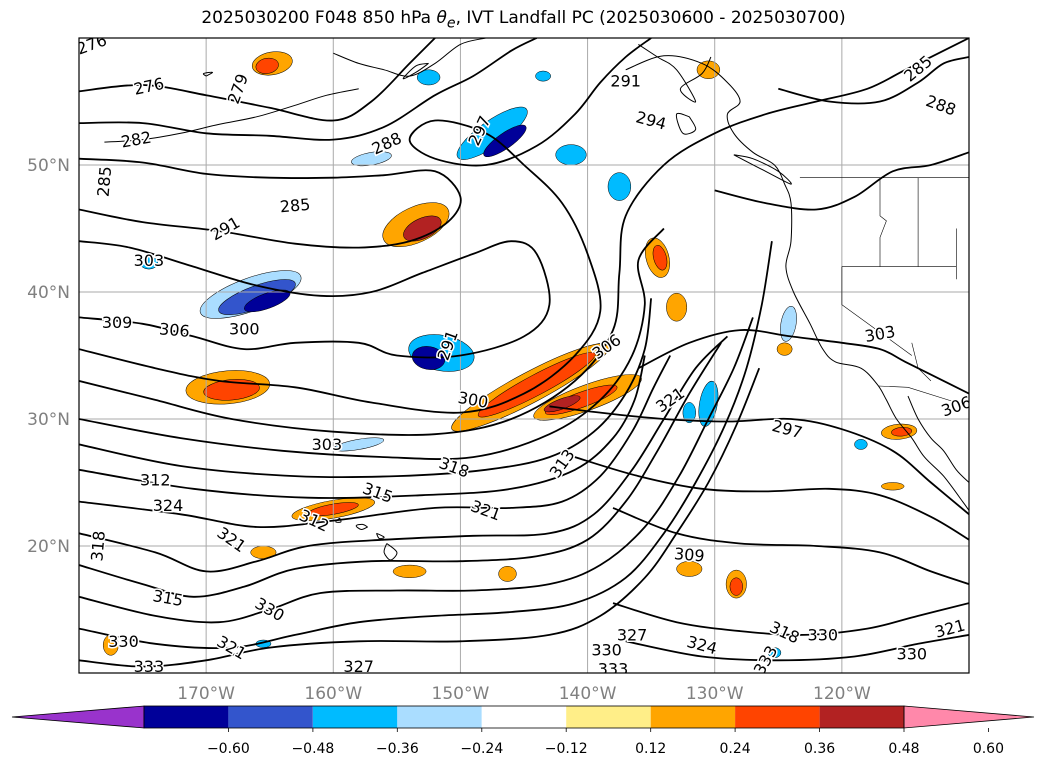 This screenshot has width=1047, height=767. Describe the element at coordinates (625, 81) in the screenshot. I see `contour-label: 291` at that location.